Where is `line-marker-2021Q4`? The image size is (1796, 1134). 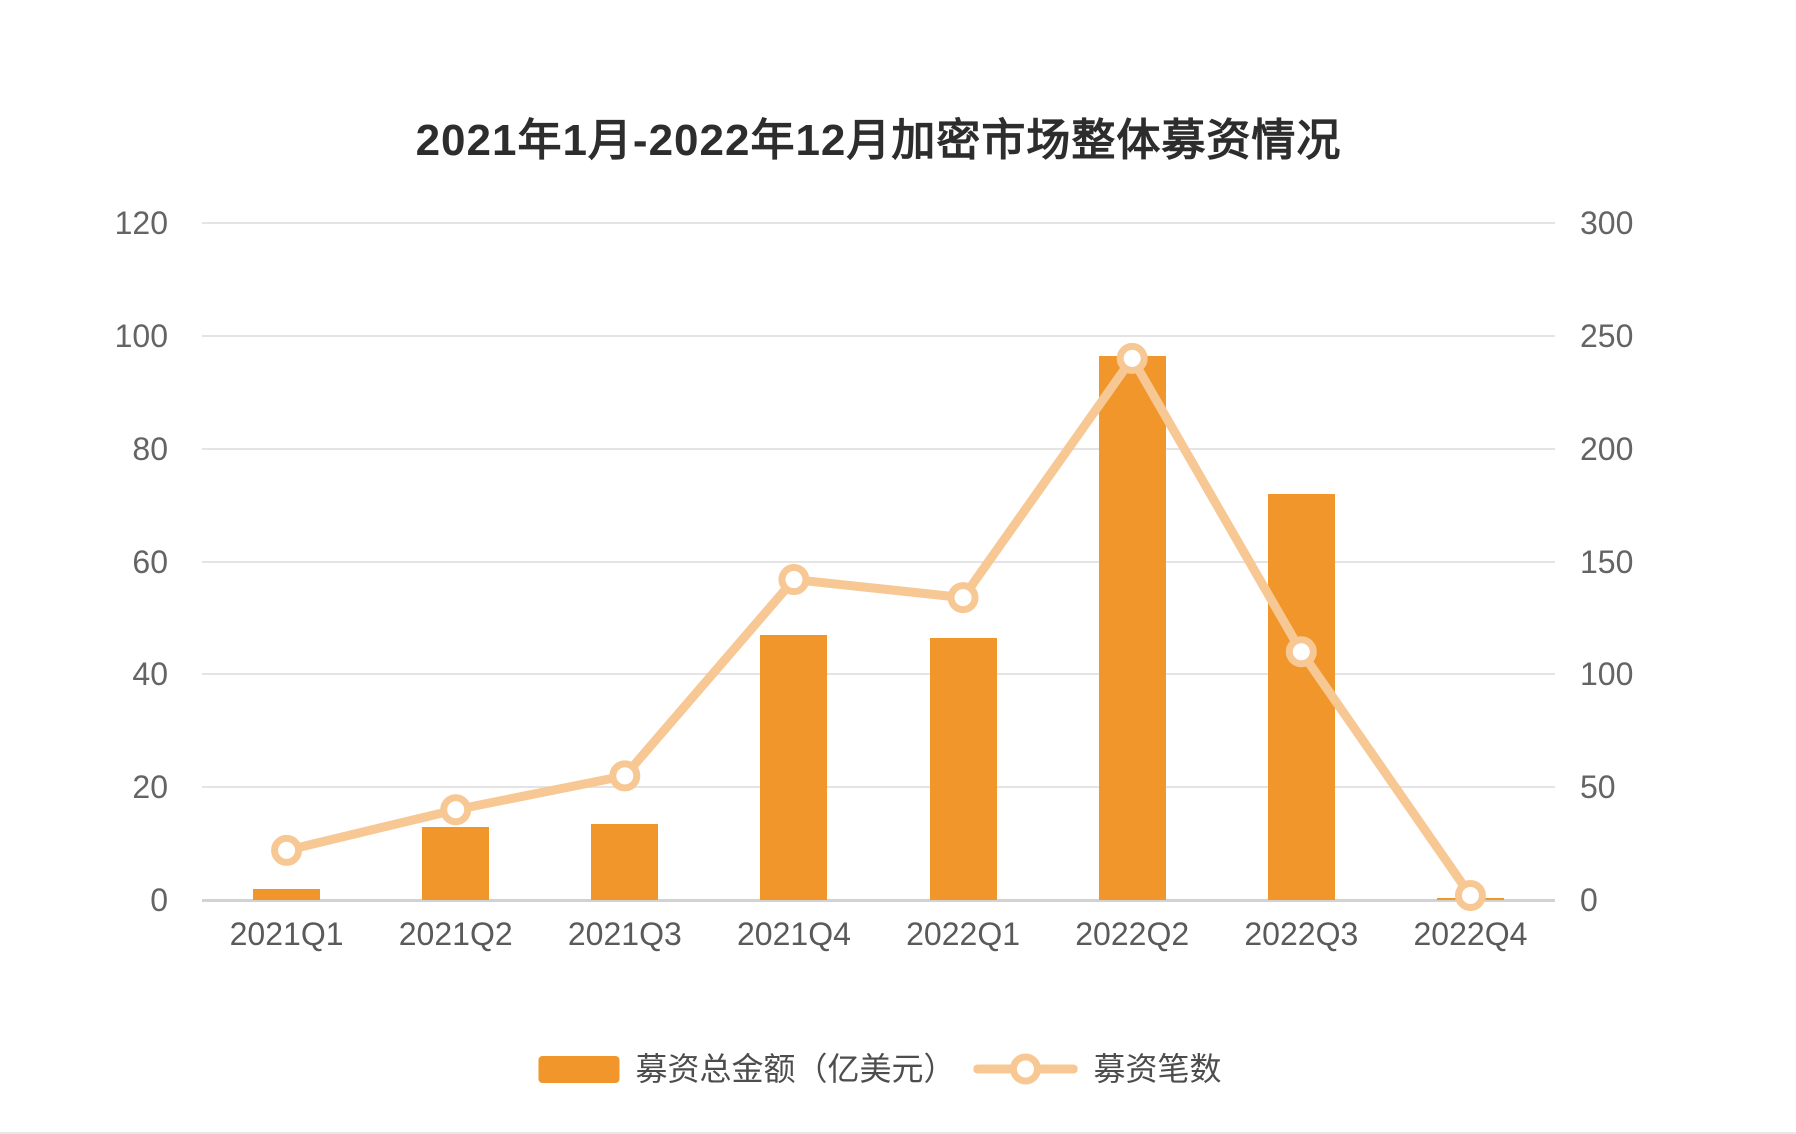
line-marker-2021Q4 is located at coordinates (794, 580).